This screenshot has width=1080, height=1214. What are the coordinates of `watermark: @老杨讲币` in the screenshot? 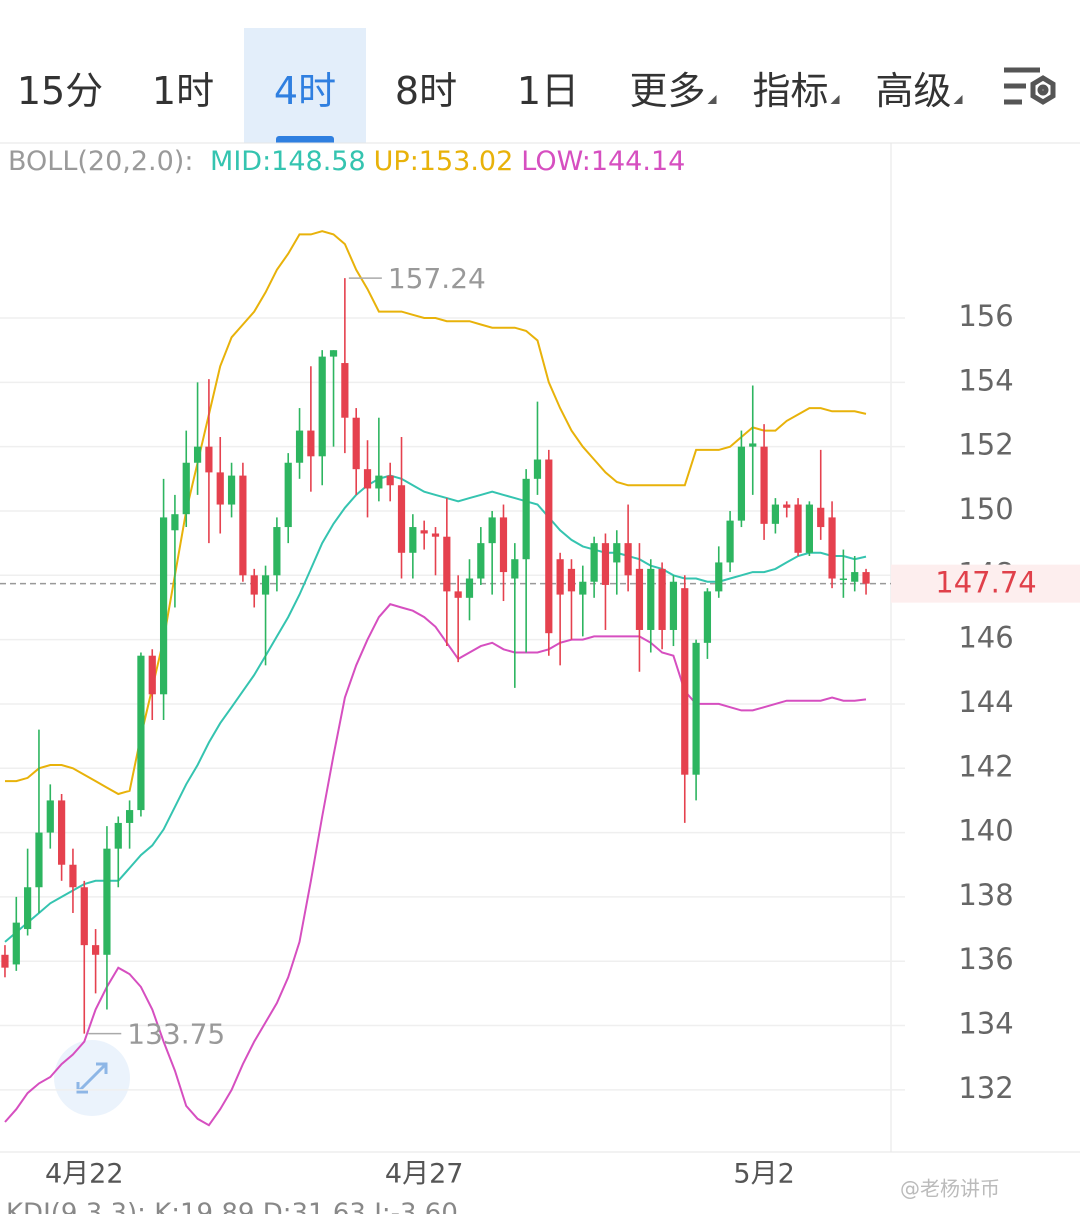 It's located at (950, 1189).